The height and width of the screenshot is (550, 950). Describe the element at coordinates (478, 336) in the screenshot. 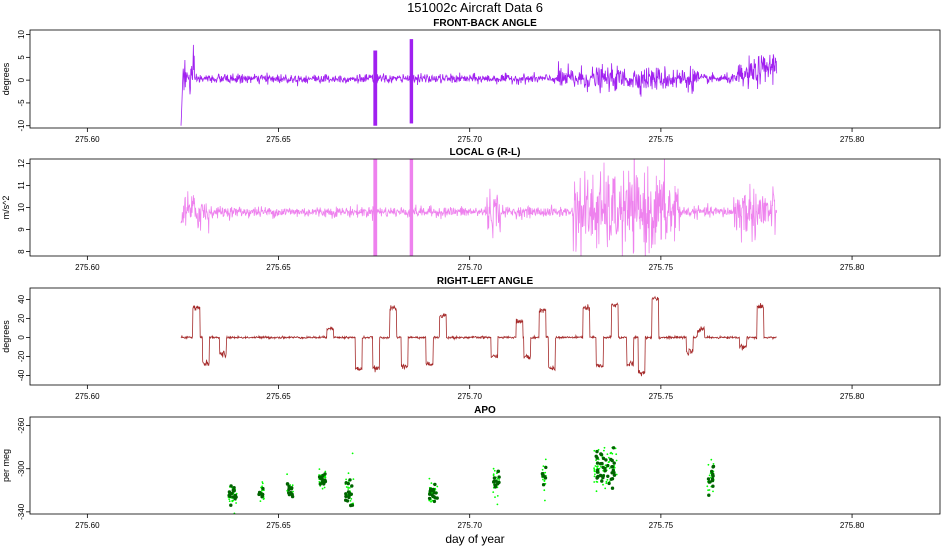

I see `right-left-series-line` at that location.